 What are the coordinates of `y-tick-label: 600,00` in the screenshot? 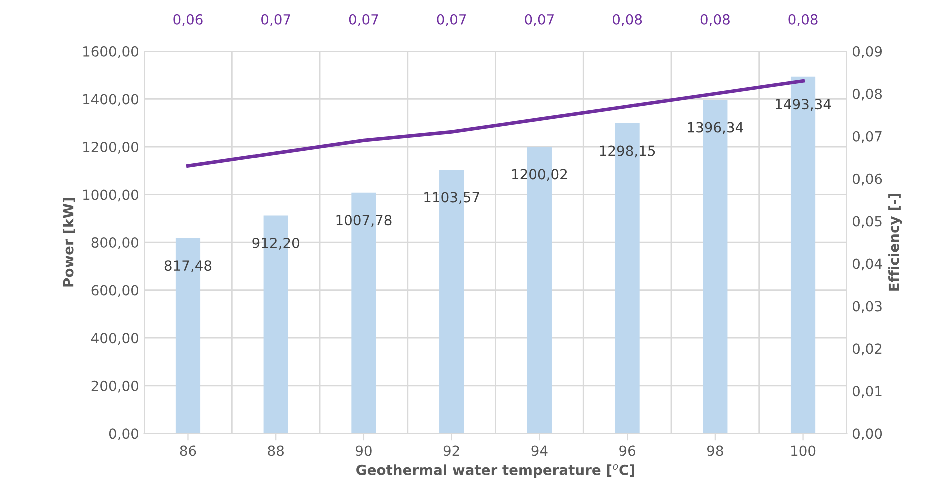 It's located at (115, 291).